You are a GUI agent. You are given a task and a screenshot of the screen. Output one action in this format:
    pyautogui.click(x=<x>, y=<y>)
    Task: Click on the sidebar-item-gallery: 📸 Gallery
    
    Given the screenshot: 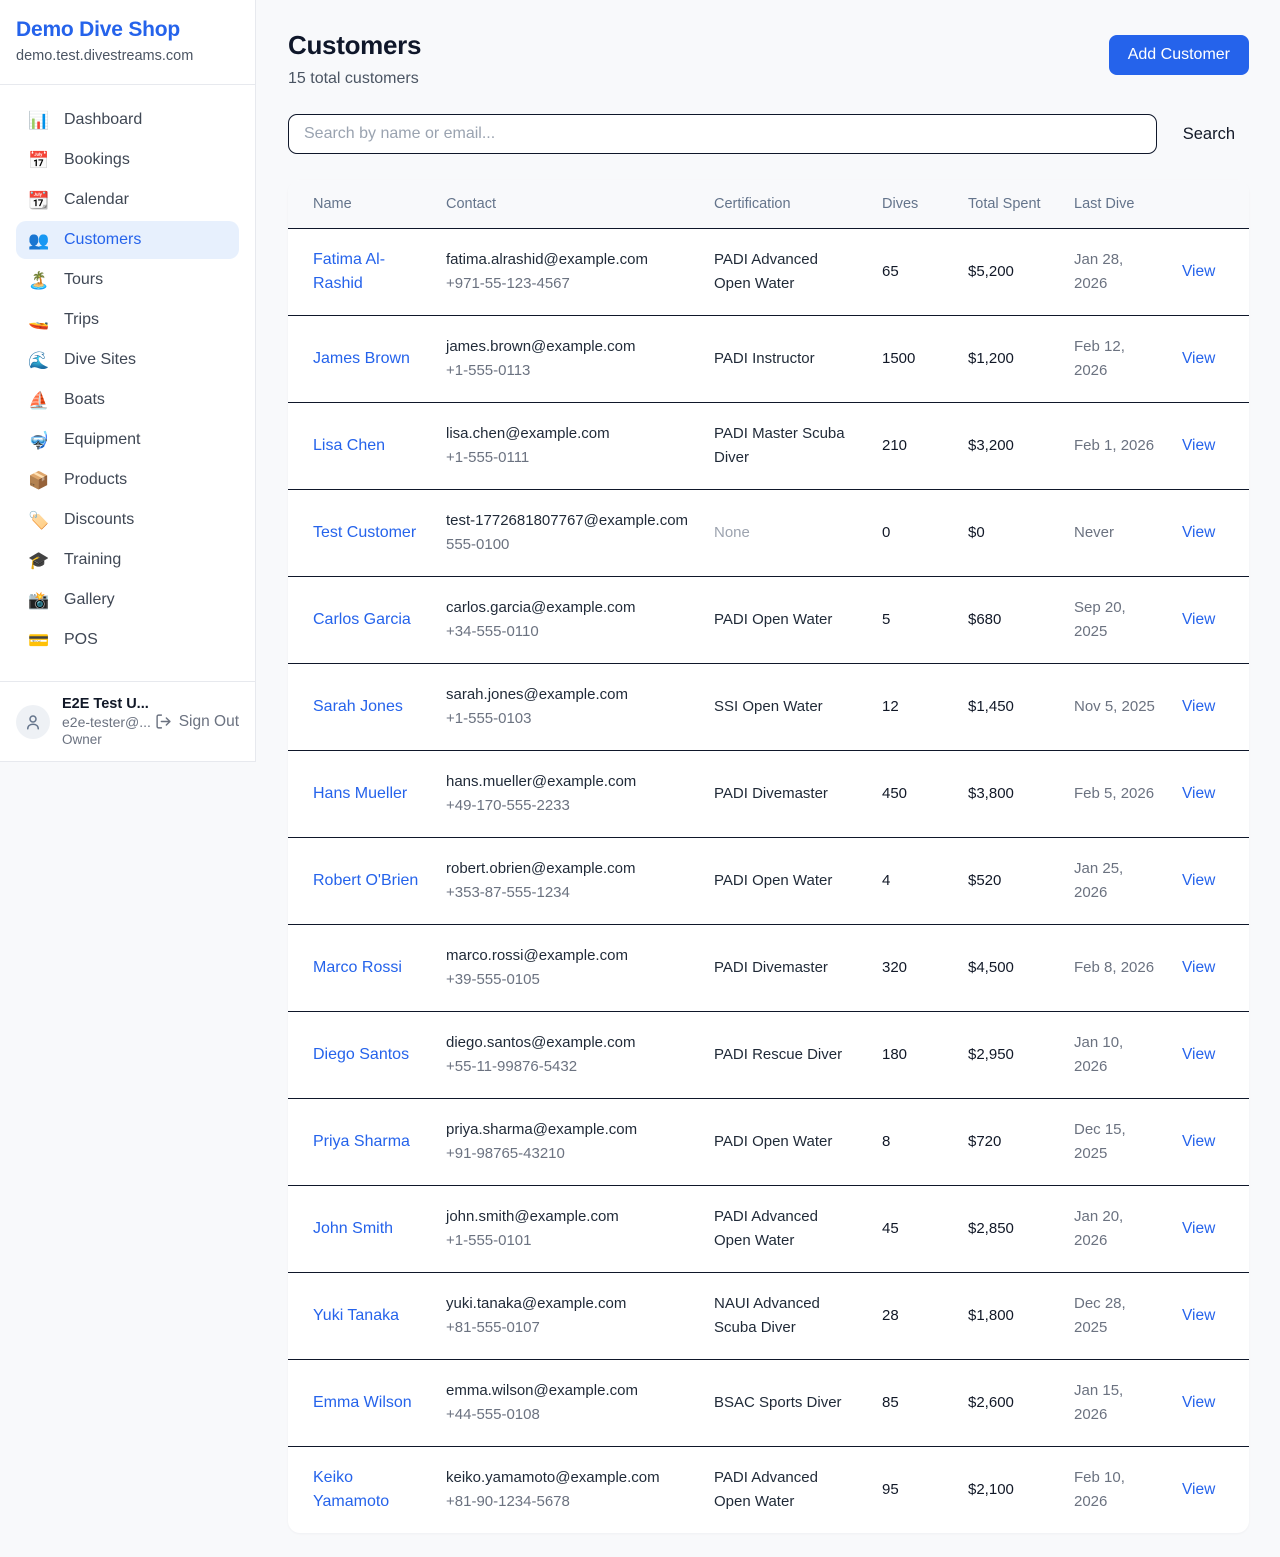 What is the action you would take?
    pyautogui.click(x=71, y=600)
    